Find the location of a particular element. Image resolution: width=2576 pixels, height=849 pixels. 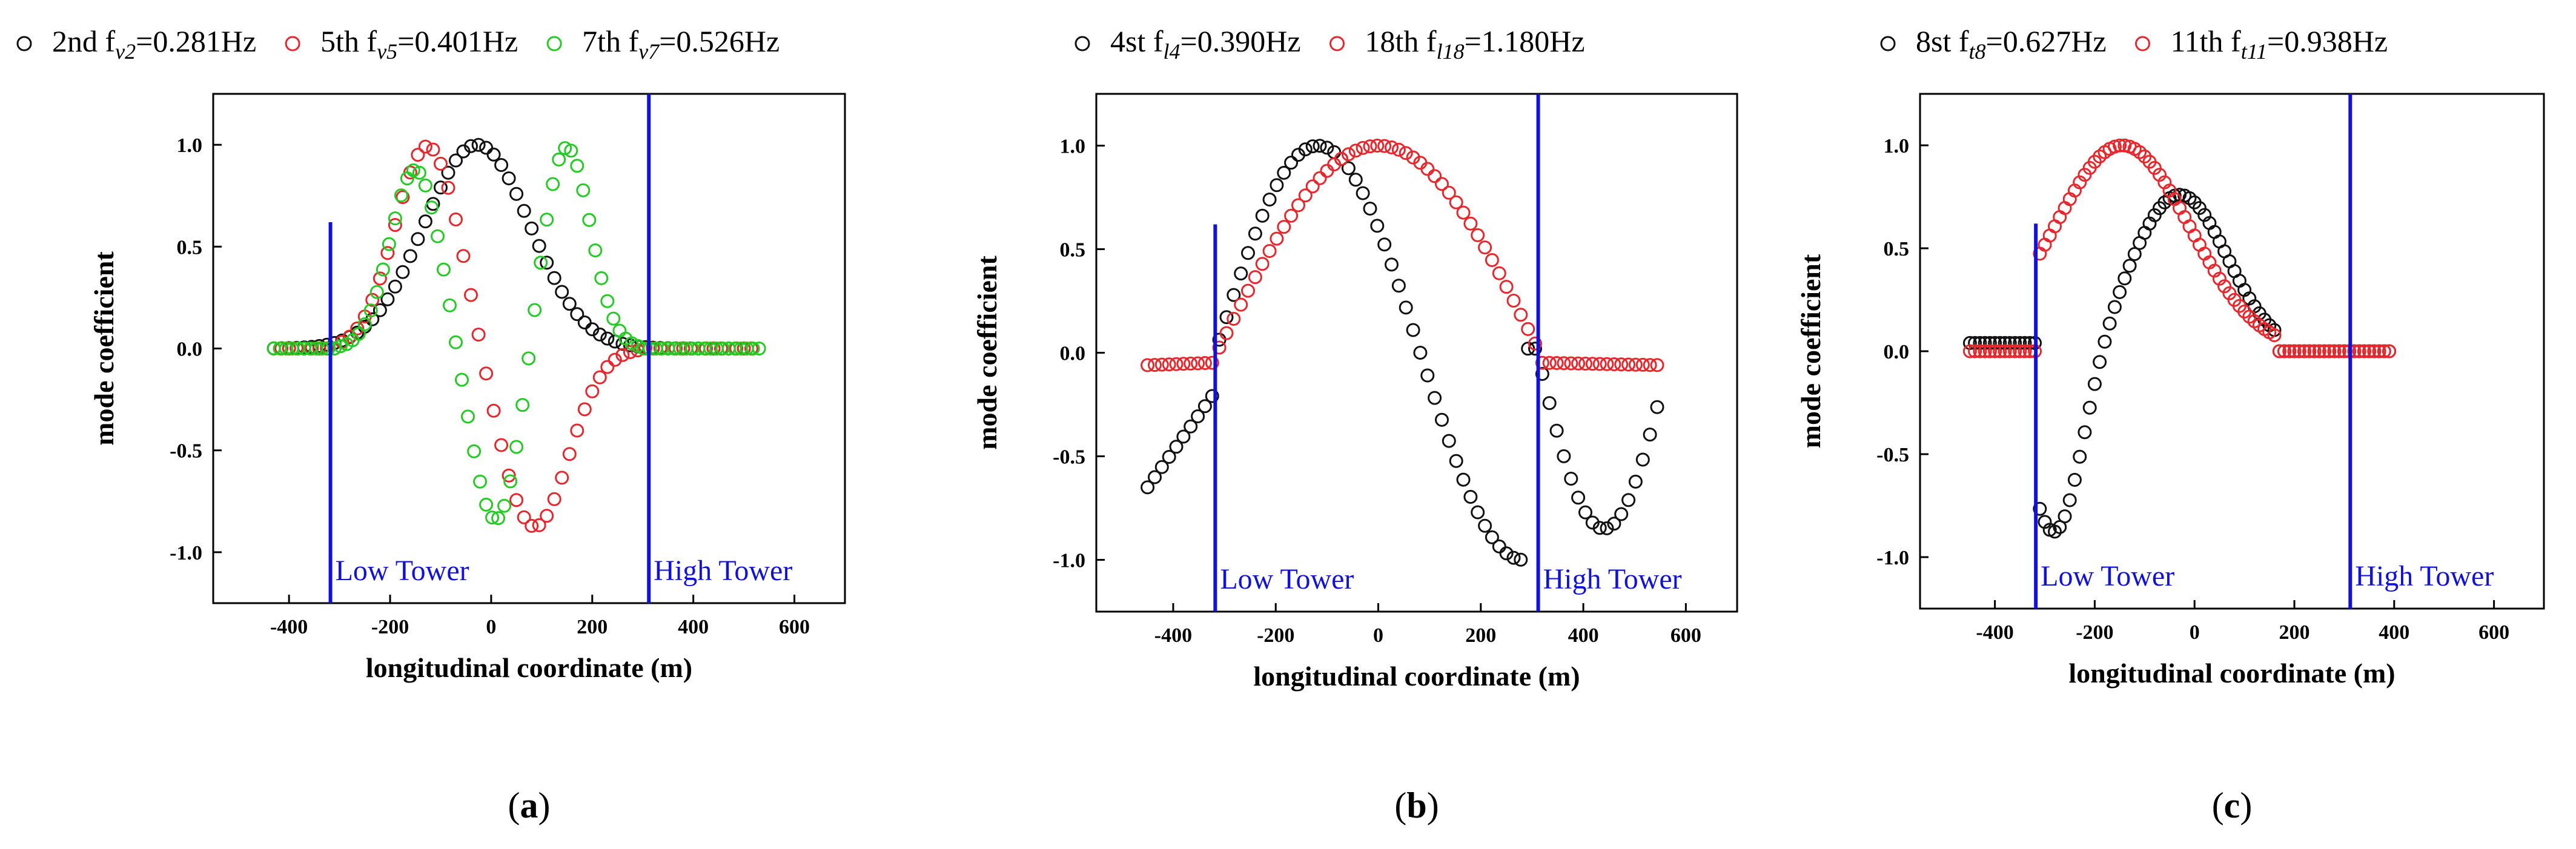

high-tower-label: High Tower is located at coordinates (2424, 576).